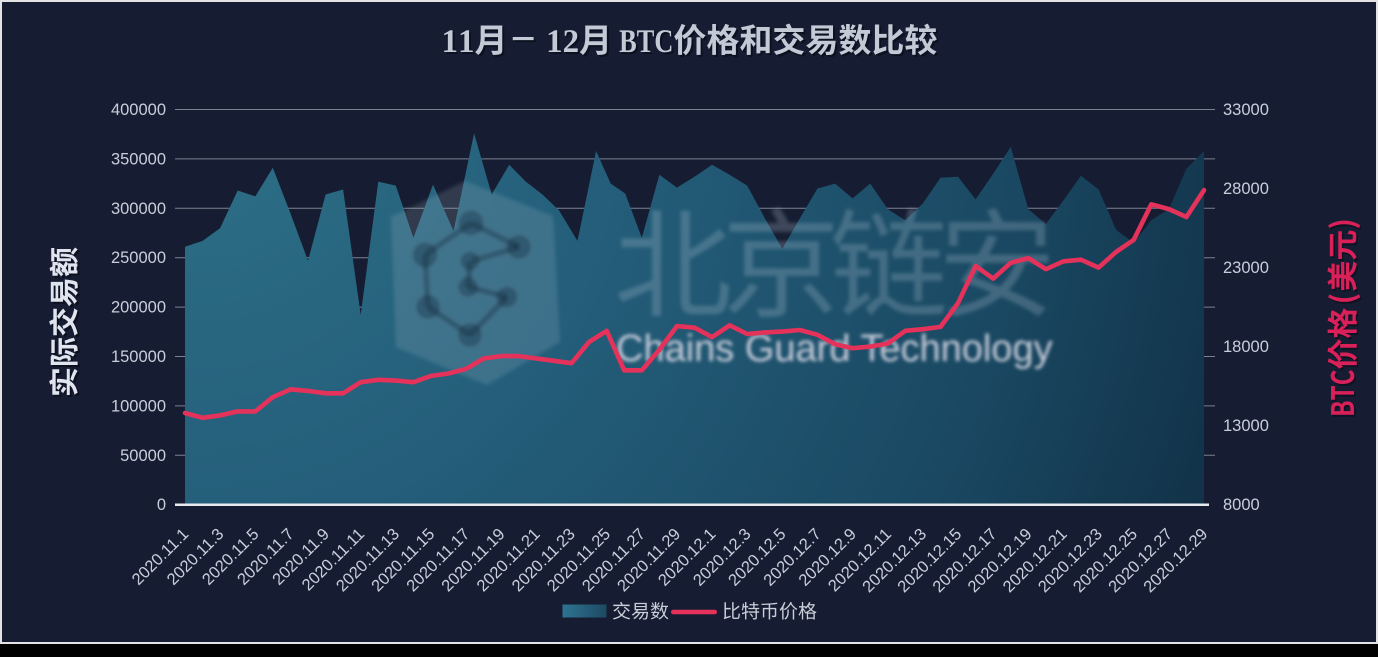  Describe the element at coordinates (138, 258) in the screenshot. I see `svg-text: 250000` at that location.